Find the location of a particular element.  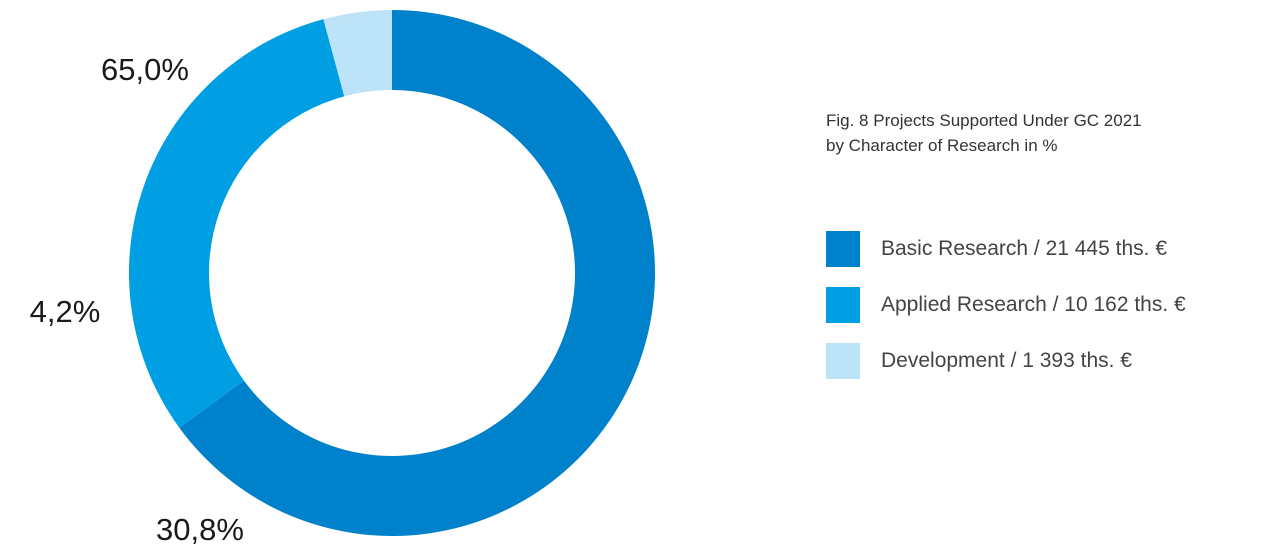

legend-swatch-development is located at coordinates (843, 361).